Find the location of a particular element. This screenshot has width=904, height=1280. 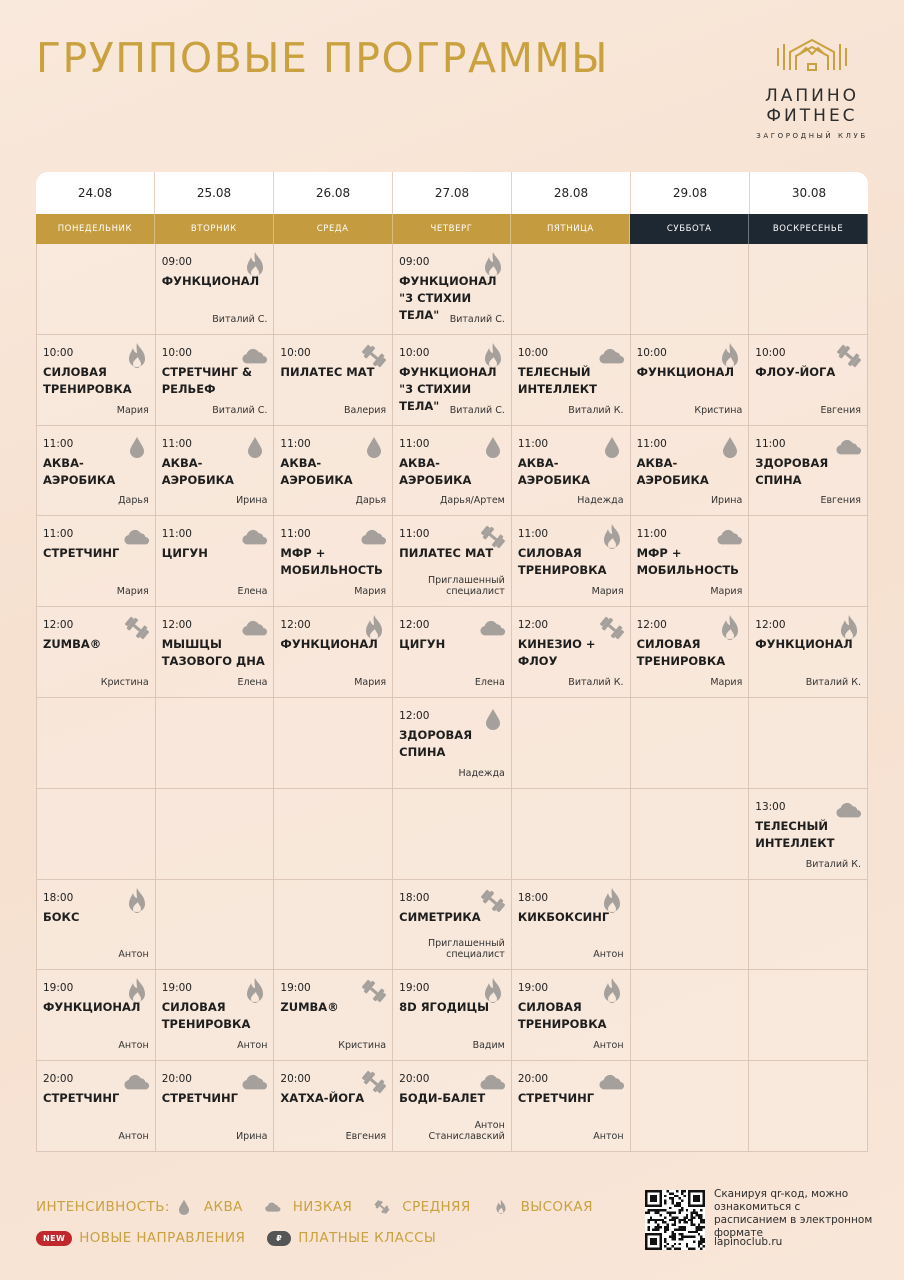

class-cell: 11:00 СТРЕТЧИНГ Мария is located at coordinates (96, 562).